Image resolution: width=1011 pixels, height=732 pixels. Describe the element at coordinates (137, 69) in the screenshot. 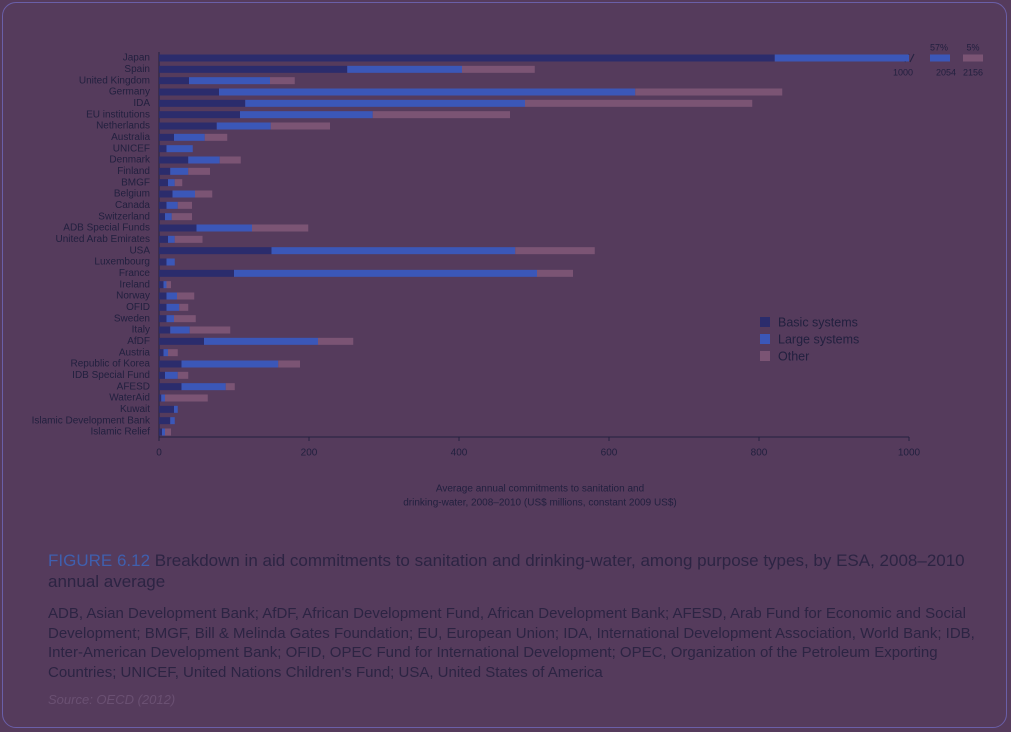

I see `y-tick-label: Spain` at that location.